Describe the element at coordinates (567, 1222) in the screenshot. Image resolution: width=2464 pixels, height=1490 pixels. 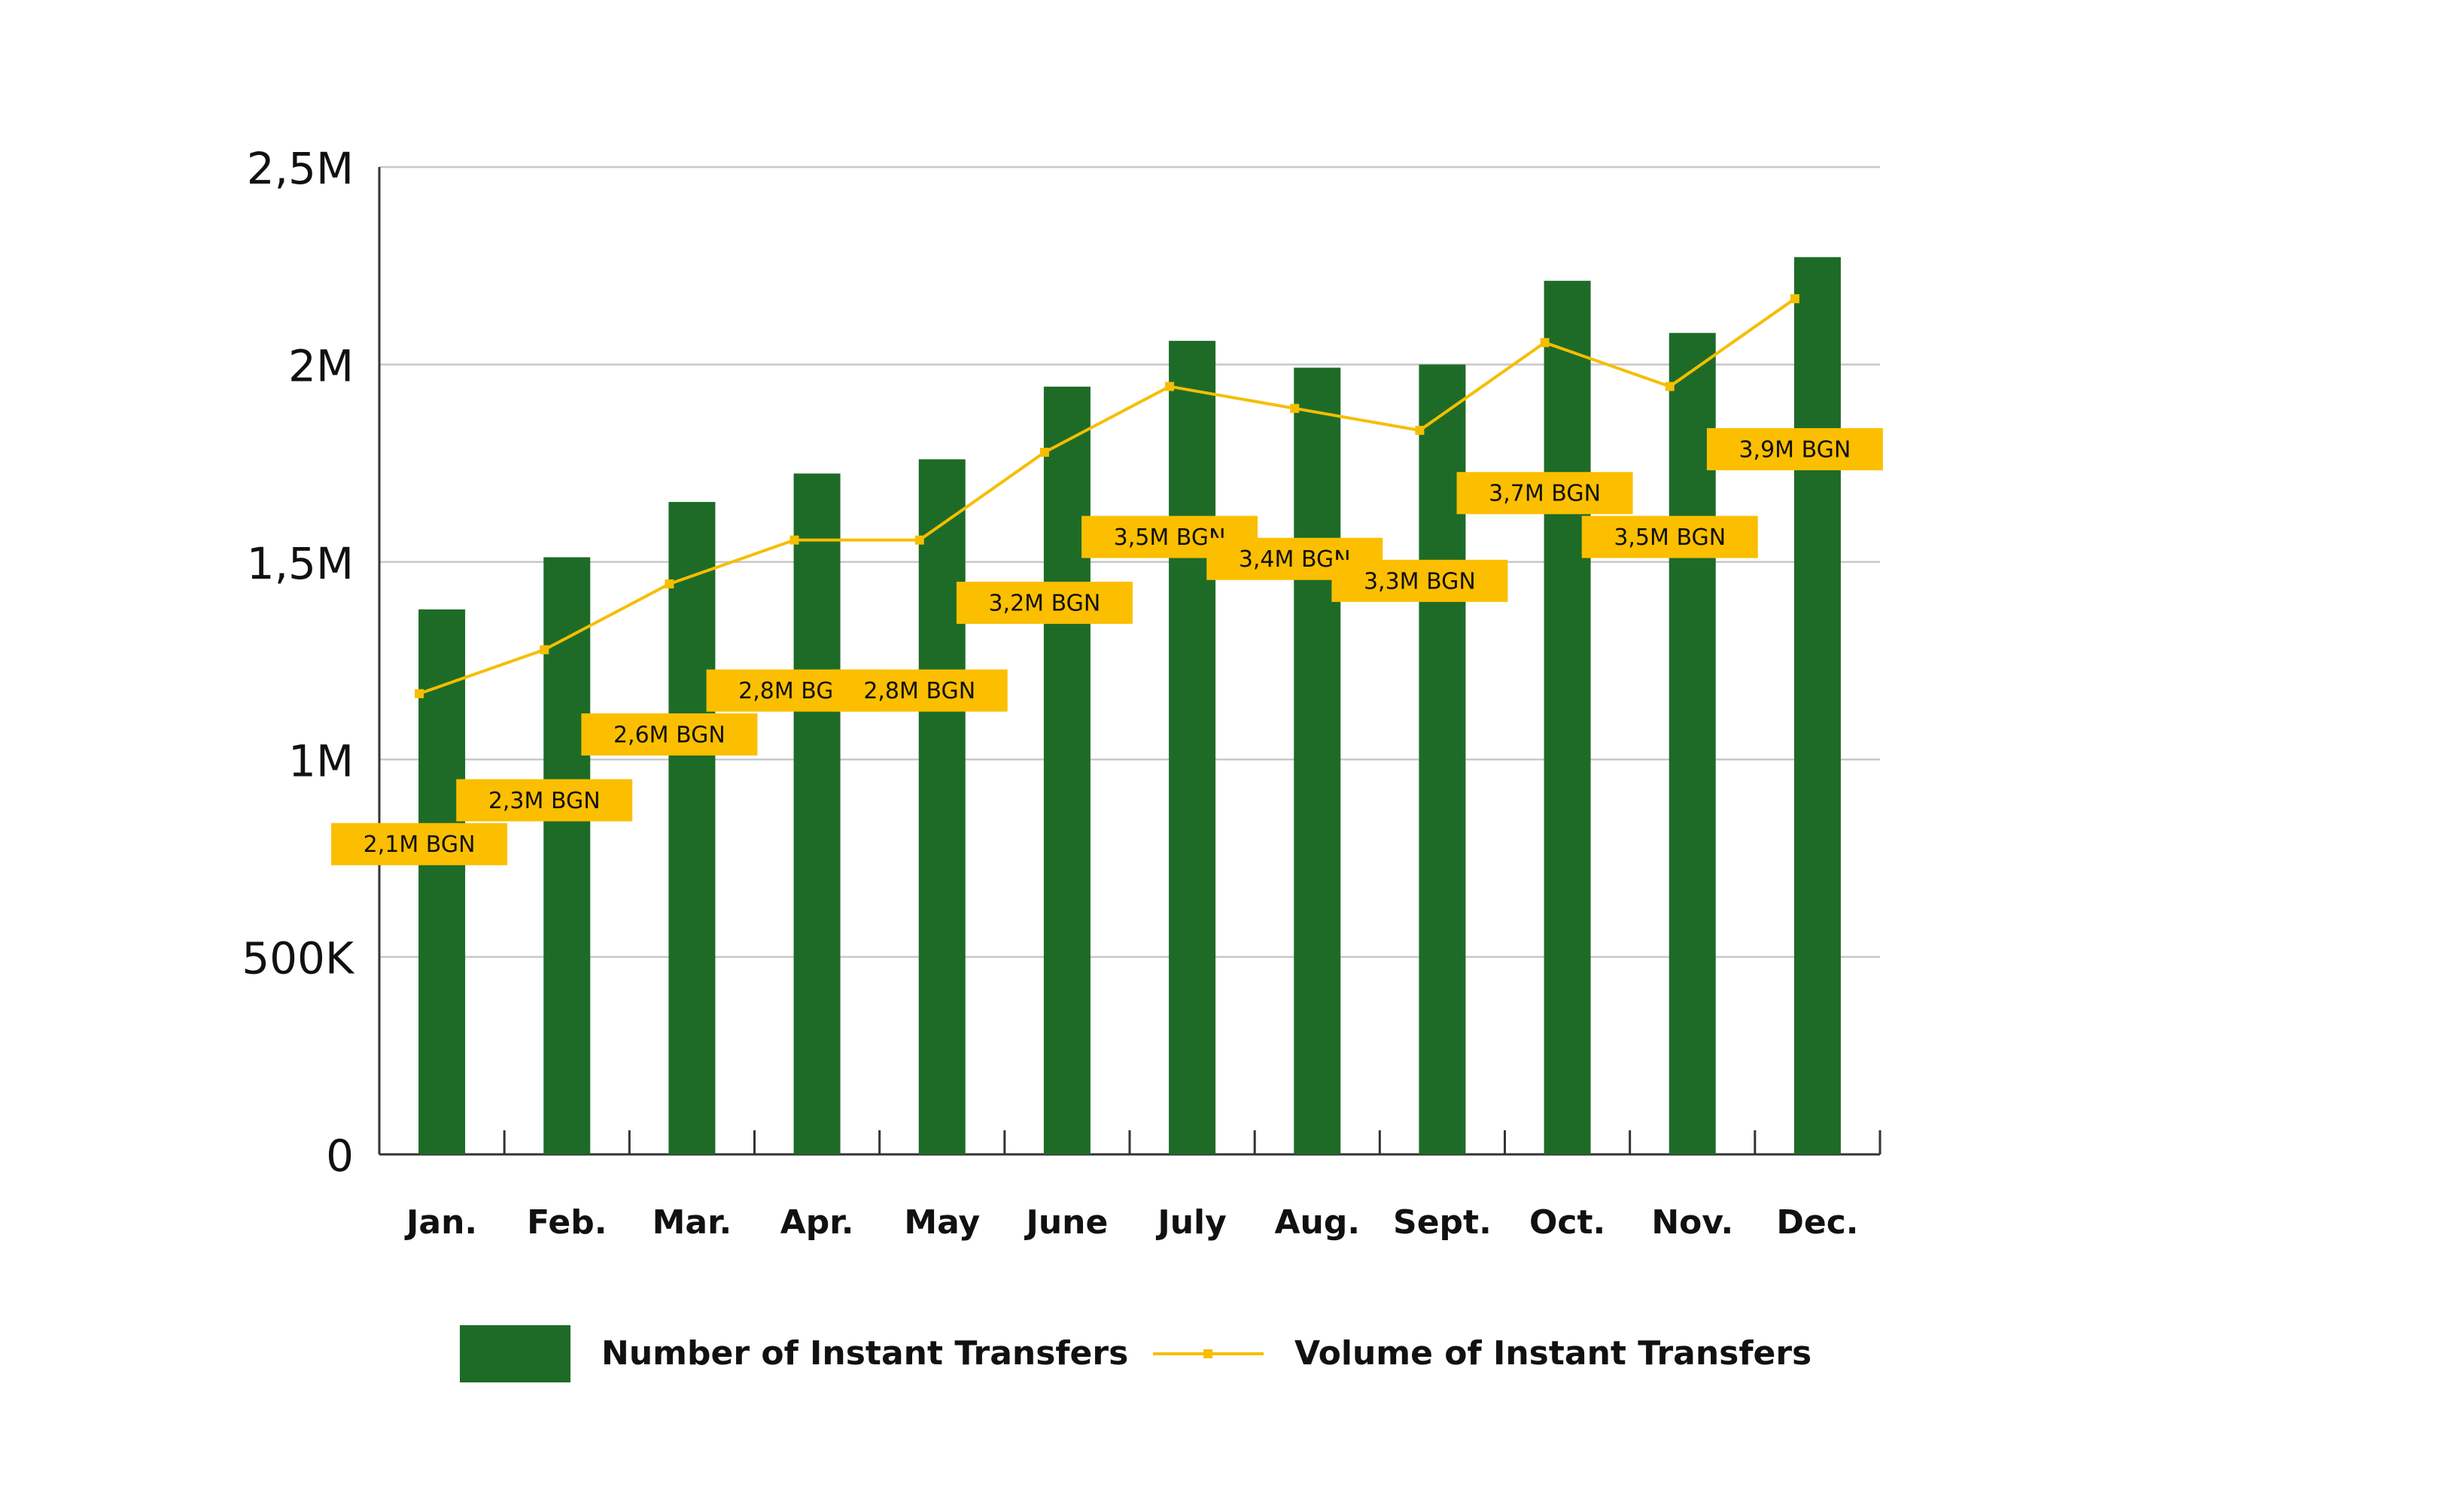
I see `x-tick-label: Feb.` at that location.